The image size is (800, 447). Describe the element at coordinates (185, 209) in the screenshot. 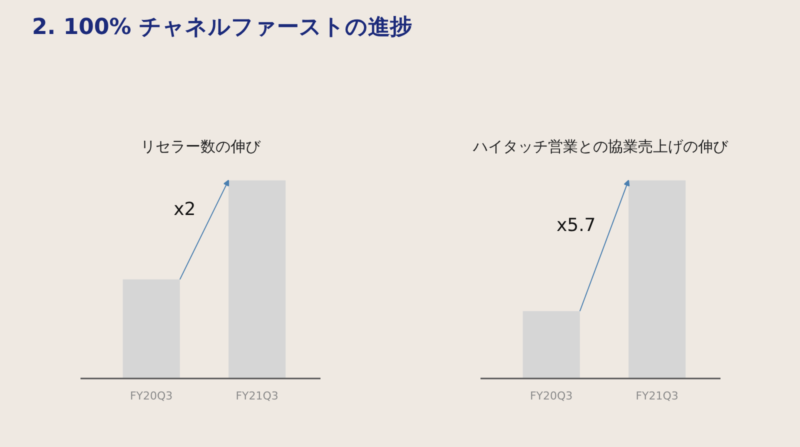

I see `annotation: x2` at that location.